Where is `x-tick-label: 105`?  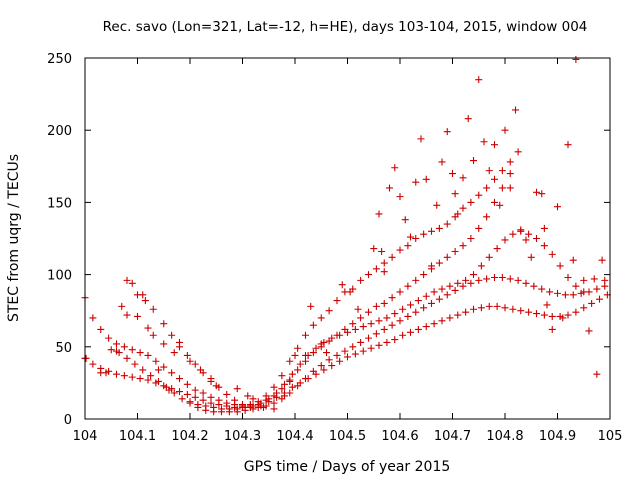
x-tick-label: 105 is located at coordinates (610, 436).